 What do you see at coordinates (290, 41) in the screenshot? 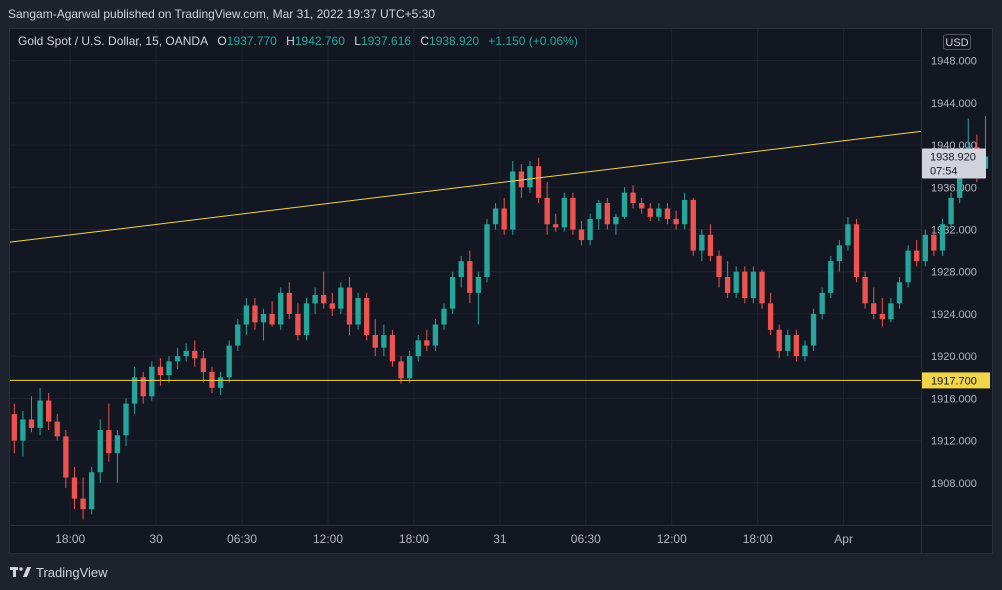
I see `high-label: H` at bounding box center [290, 41].